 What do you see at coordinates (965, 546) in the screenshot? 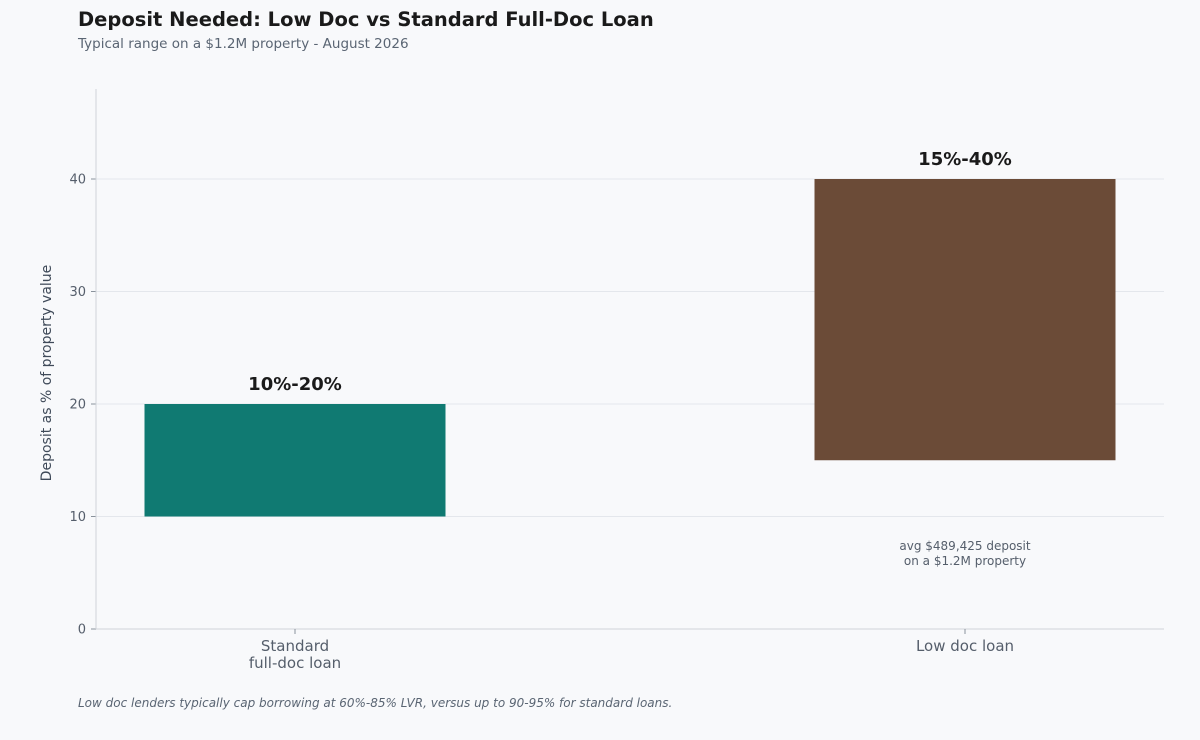
I see `bar-annotation: avg $489,425 deposit` at bounding box center [965, 546].